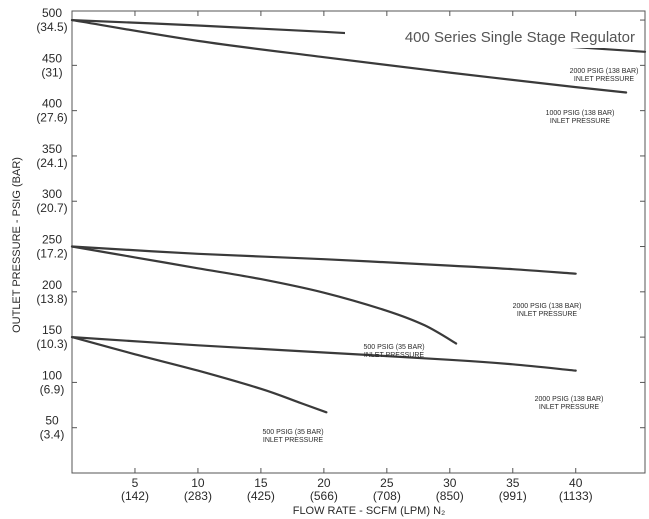 This screenshot has width=649, height=519. I want to click on x-tick-sublabel: (566), so click(324, 496).